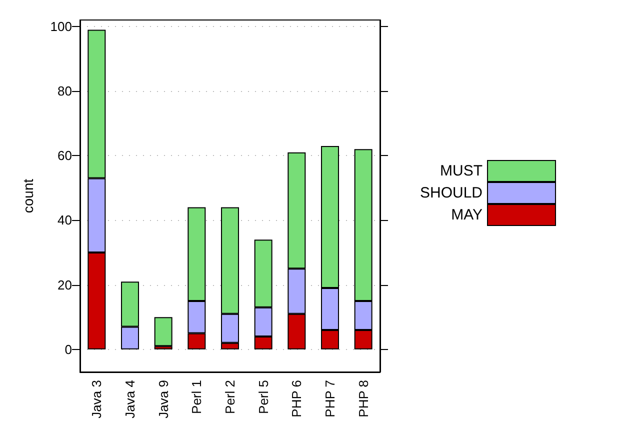 The height and width of the screenshot is (443, 619). What do you see at coordinates (263, 397) in the screenshot?
I see `x-tick-label: Perl 5` at bounding box center [263, 397].